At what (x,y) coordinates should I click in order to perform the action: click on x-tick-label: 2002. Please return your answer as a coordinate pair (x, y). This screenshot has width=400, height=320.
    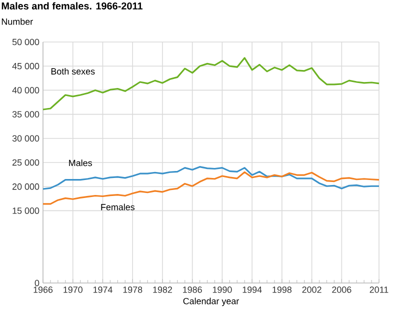
    Looking at the image, I should click on (312, 289).